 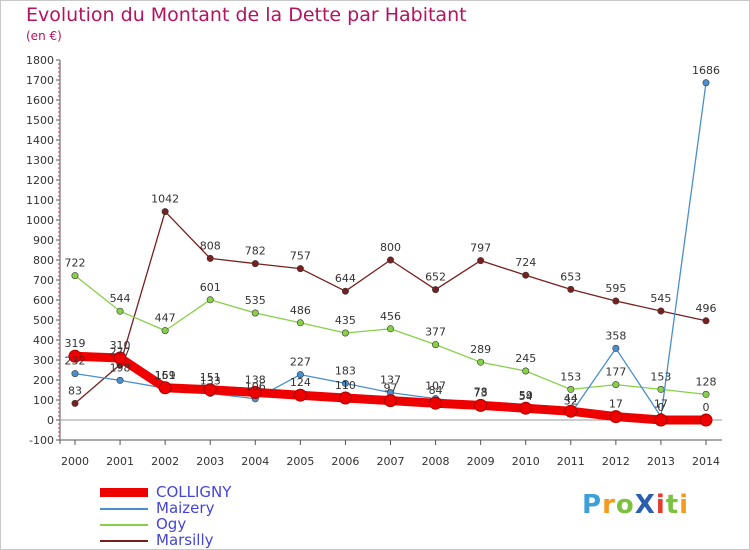 I want to click on y-tick-label: 800, so click(x=43, y=260).